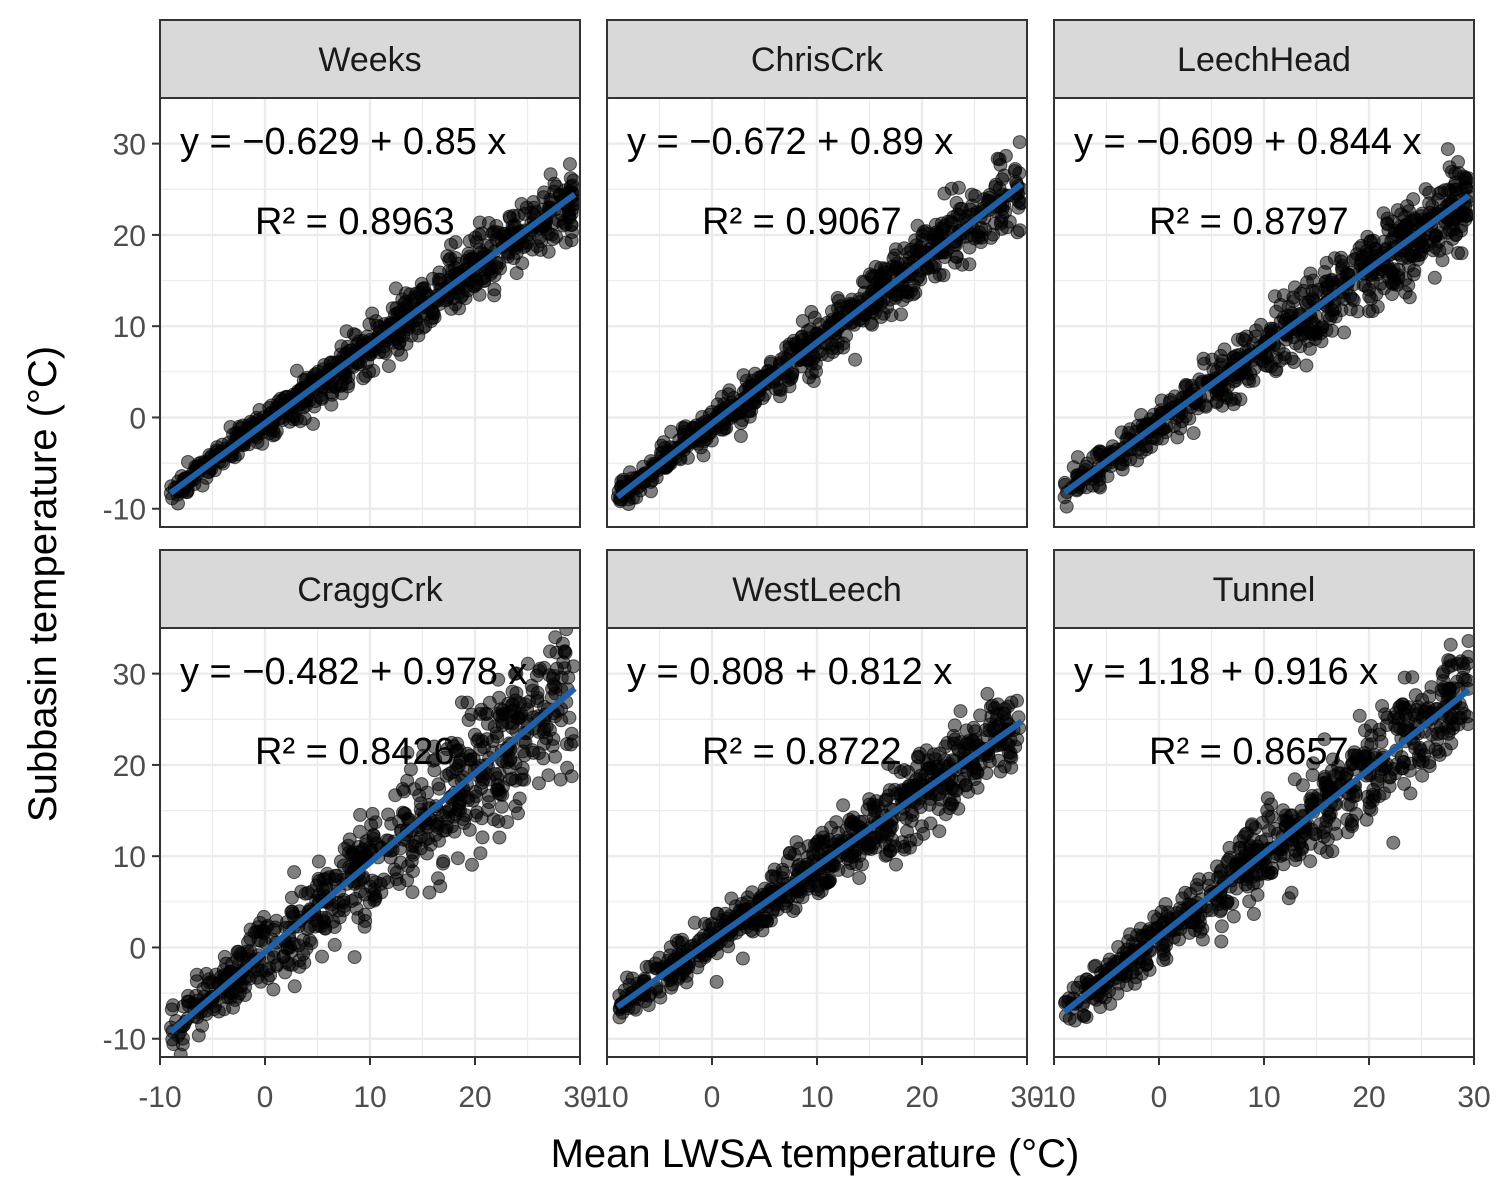 This screenshot has height=1200, width=1500. Describe the element at coordinates (815, 1154) in the screenshot. I see `x-axis-title: Mean LWSA temperature (°C)` at that location.